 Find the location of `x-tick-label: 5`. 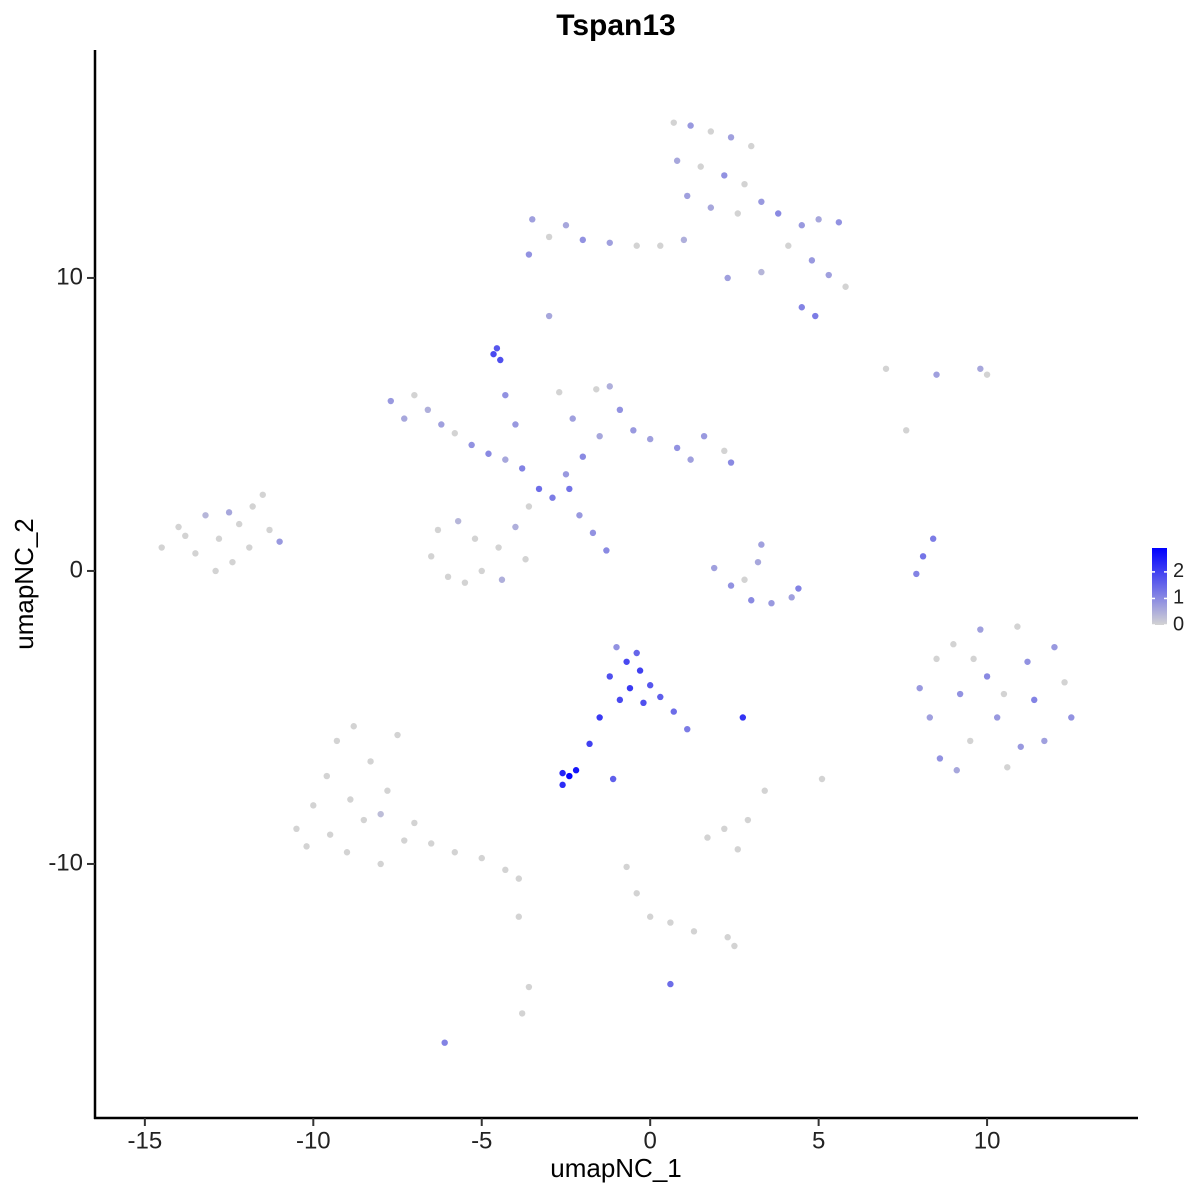

x-tick-label: 5 is located at coordinates (818, 1140).